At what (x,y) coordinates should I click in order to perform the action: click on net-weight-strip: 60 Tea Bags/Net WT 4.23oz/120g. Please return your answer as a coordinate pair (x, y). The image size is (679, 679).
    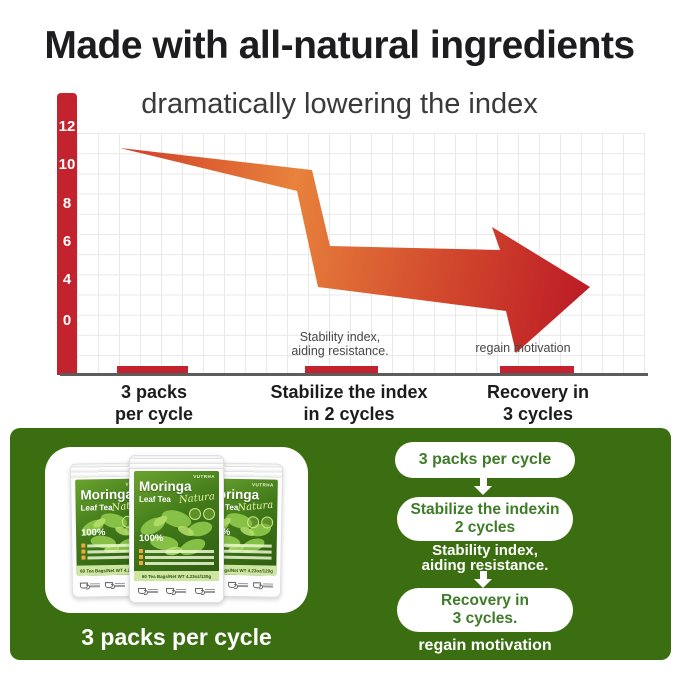
    Looking at the image, I should click on (176, 576).